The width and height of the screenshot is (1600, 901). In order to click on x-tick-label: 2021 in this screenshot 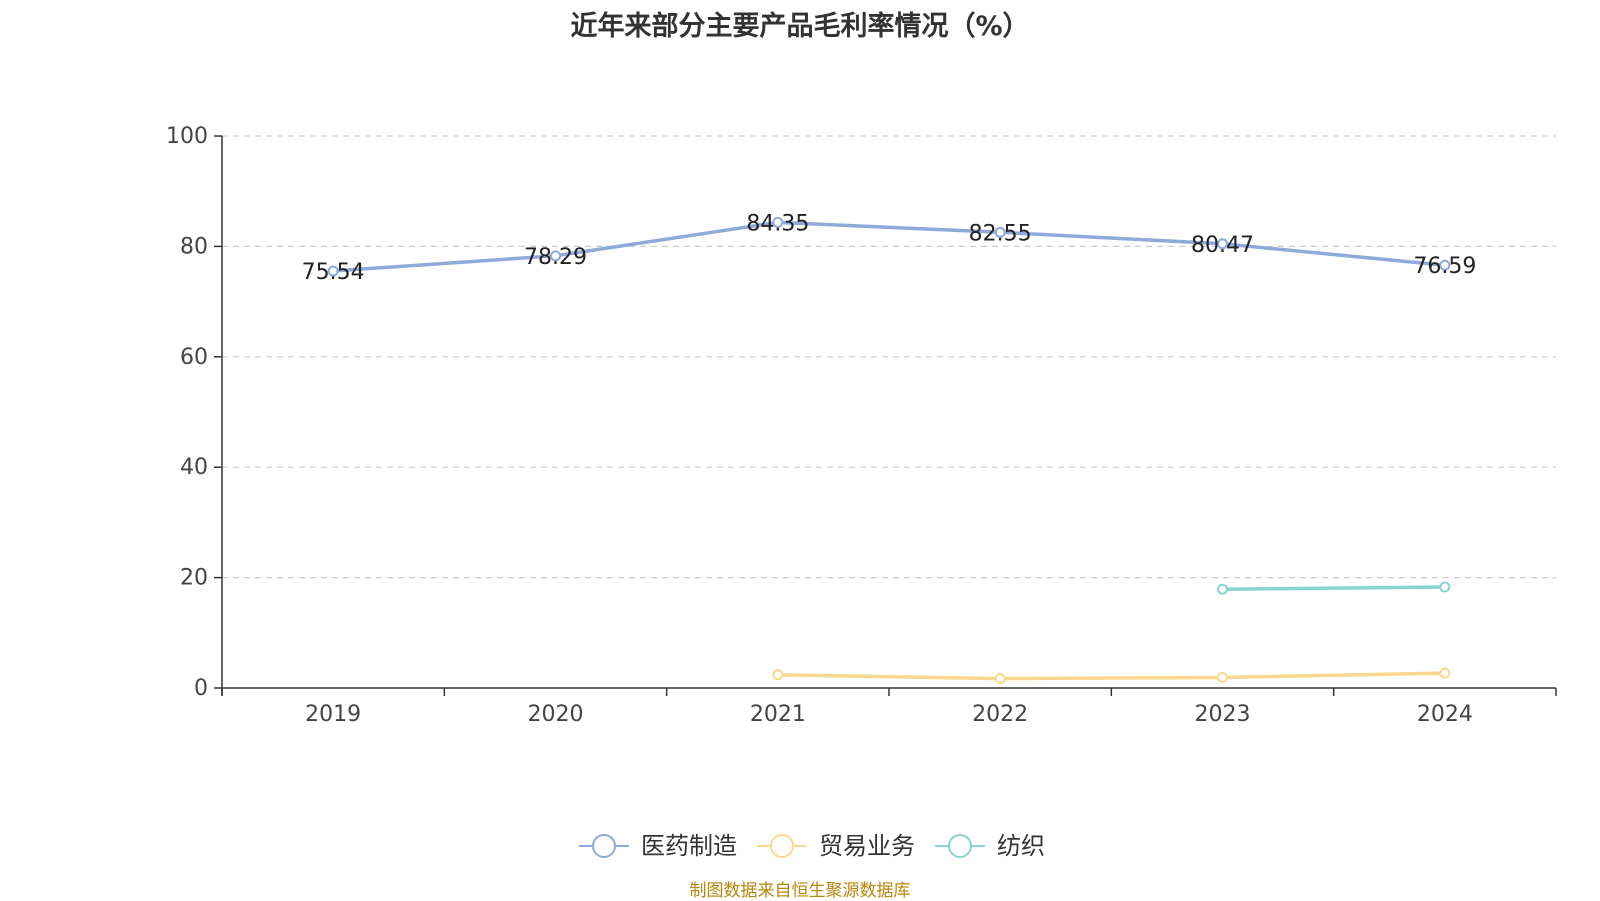, I will do `click(778, 714)`.